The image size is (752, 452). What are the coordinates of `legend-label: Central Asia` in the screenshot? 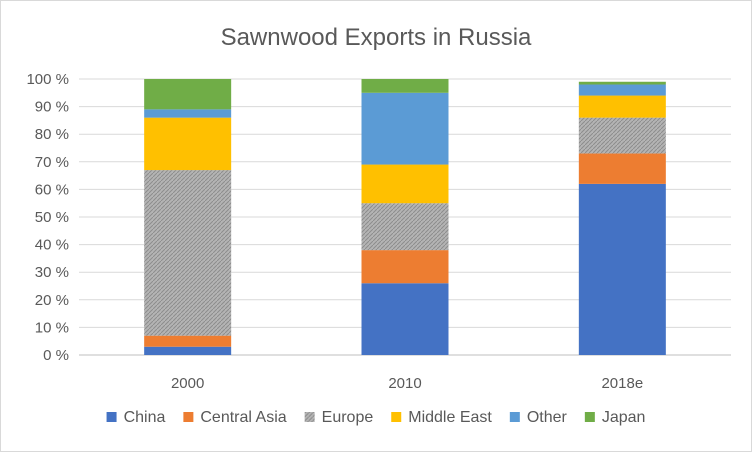 It's located at (243, 417).